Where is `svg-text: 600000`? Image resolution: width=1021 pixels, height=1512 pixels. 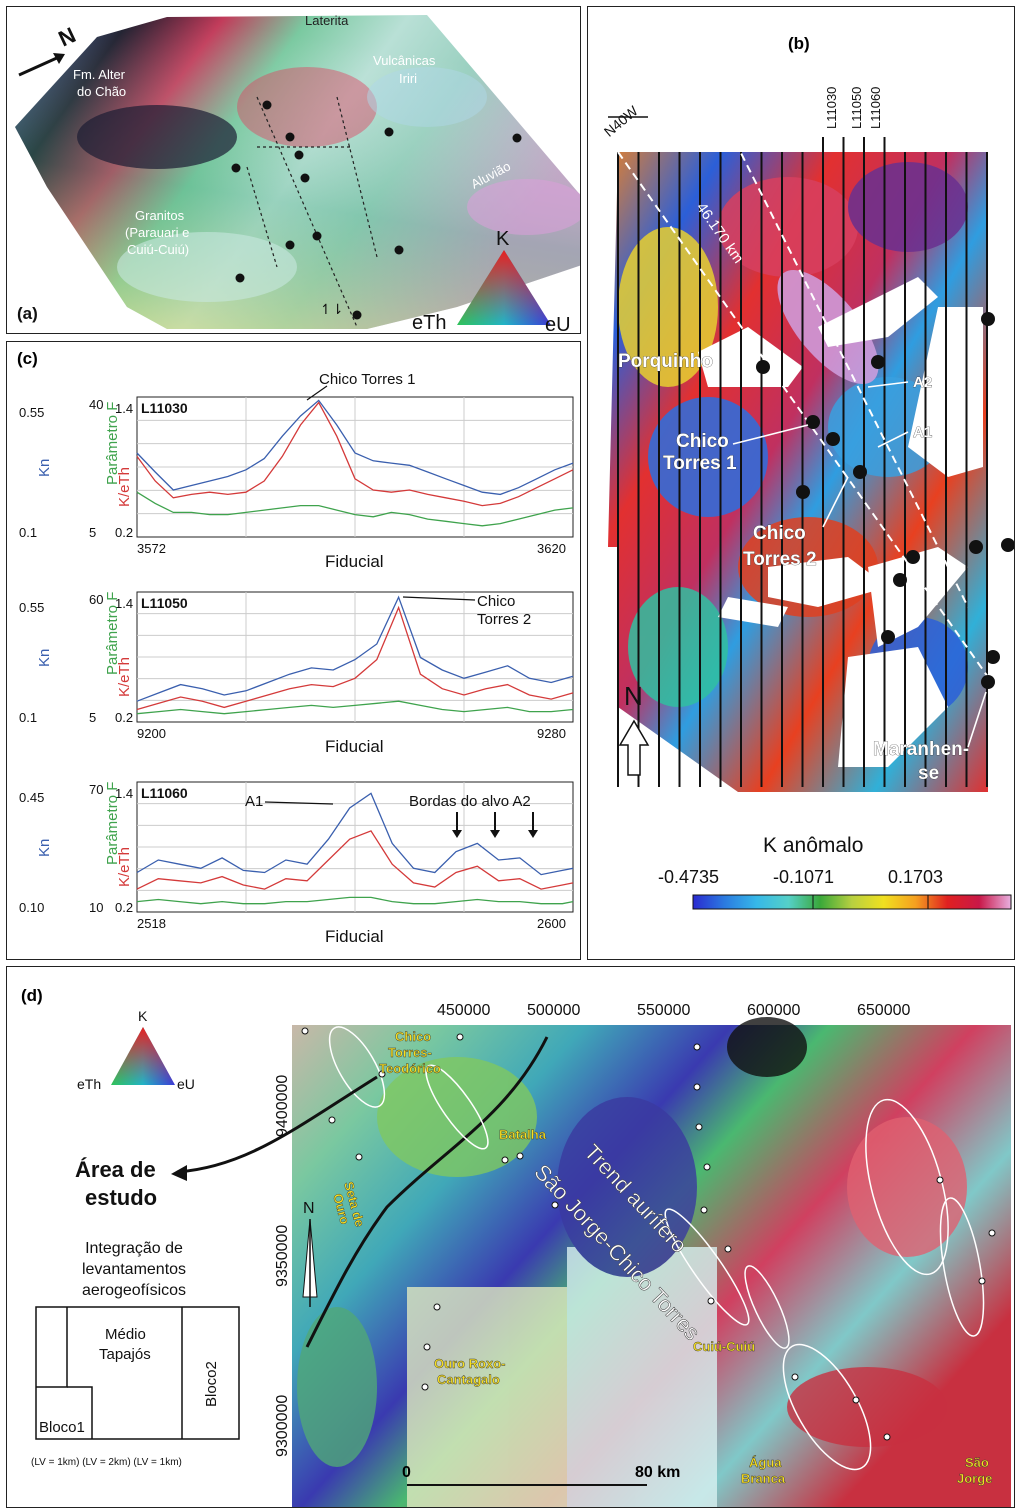
svg-text: 600000 is located at coordinates (773, 1010).